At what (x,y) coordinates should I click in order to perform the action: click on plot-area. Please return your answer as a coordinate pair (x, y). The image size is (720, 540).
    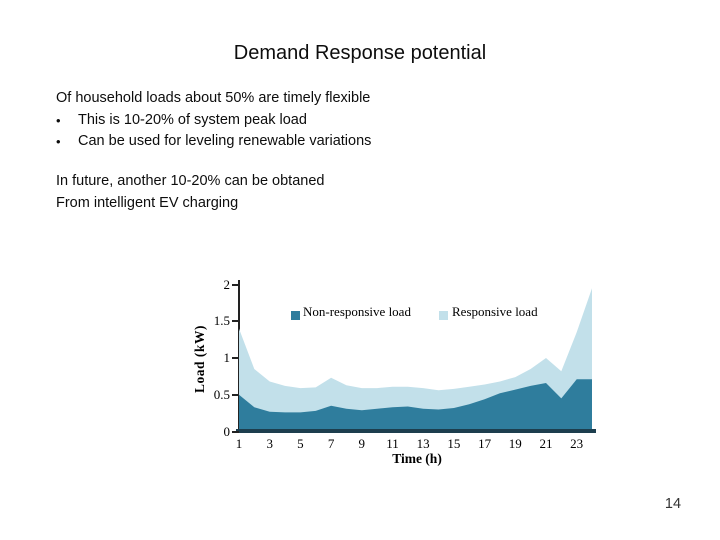
    Looking at the image, I should click on (415, 360).